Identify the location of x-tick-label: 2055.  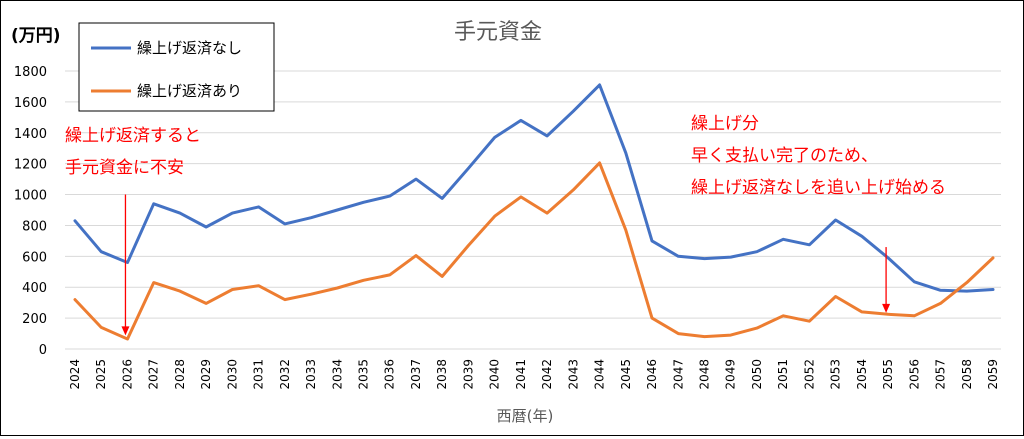
(888, 374).